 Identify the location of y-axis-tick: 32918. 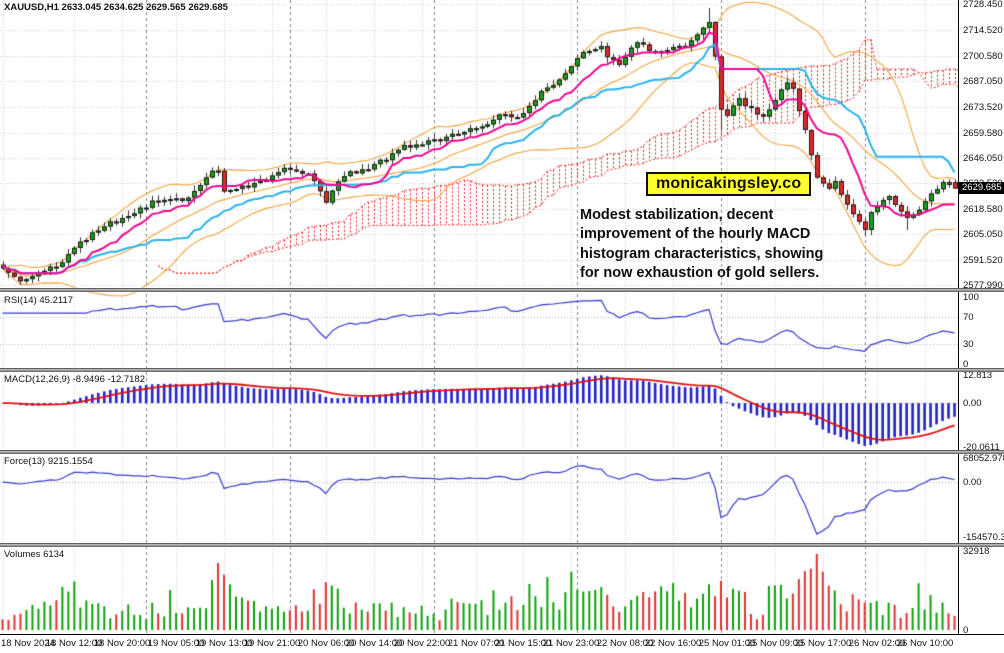
(976, 551).